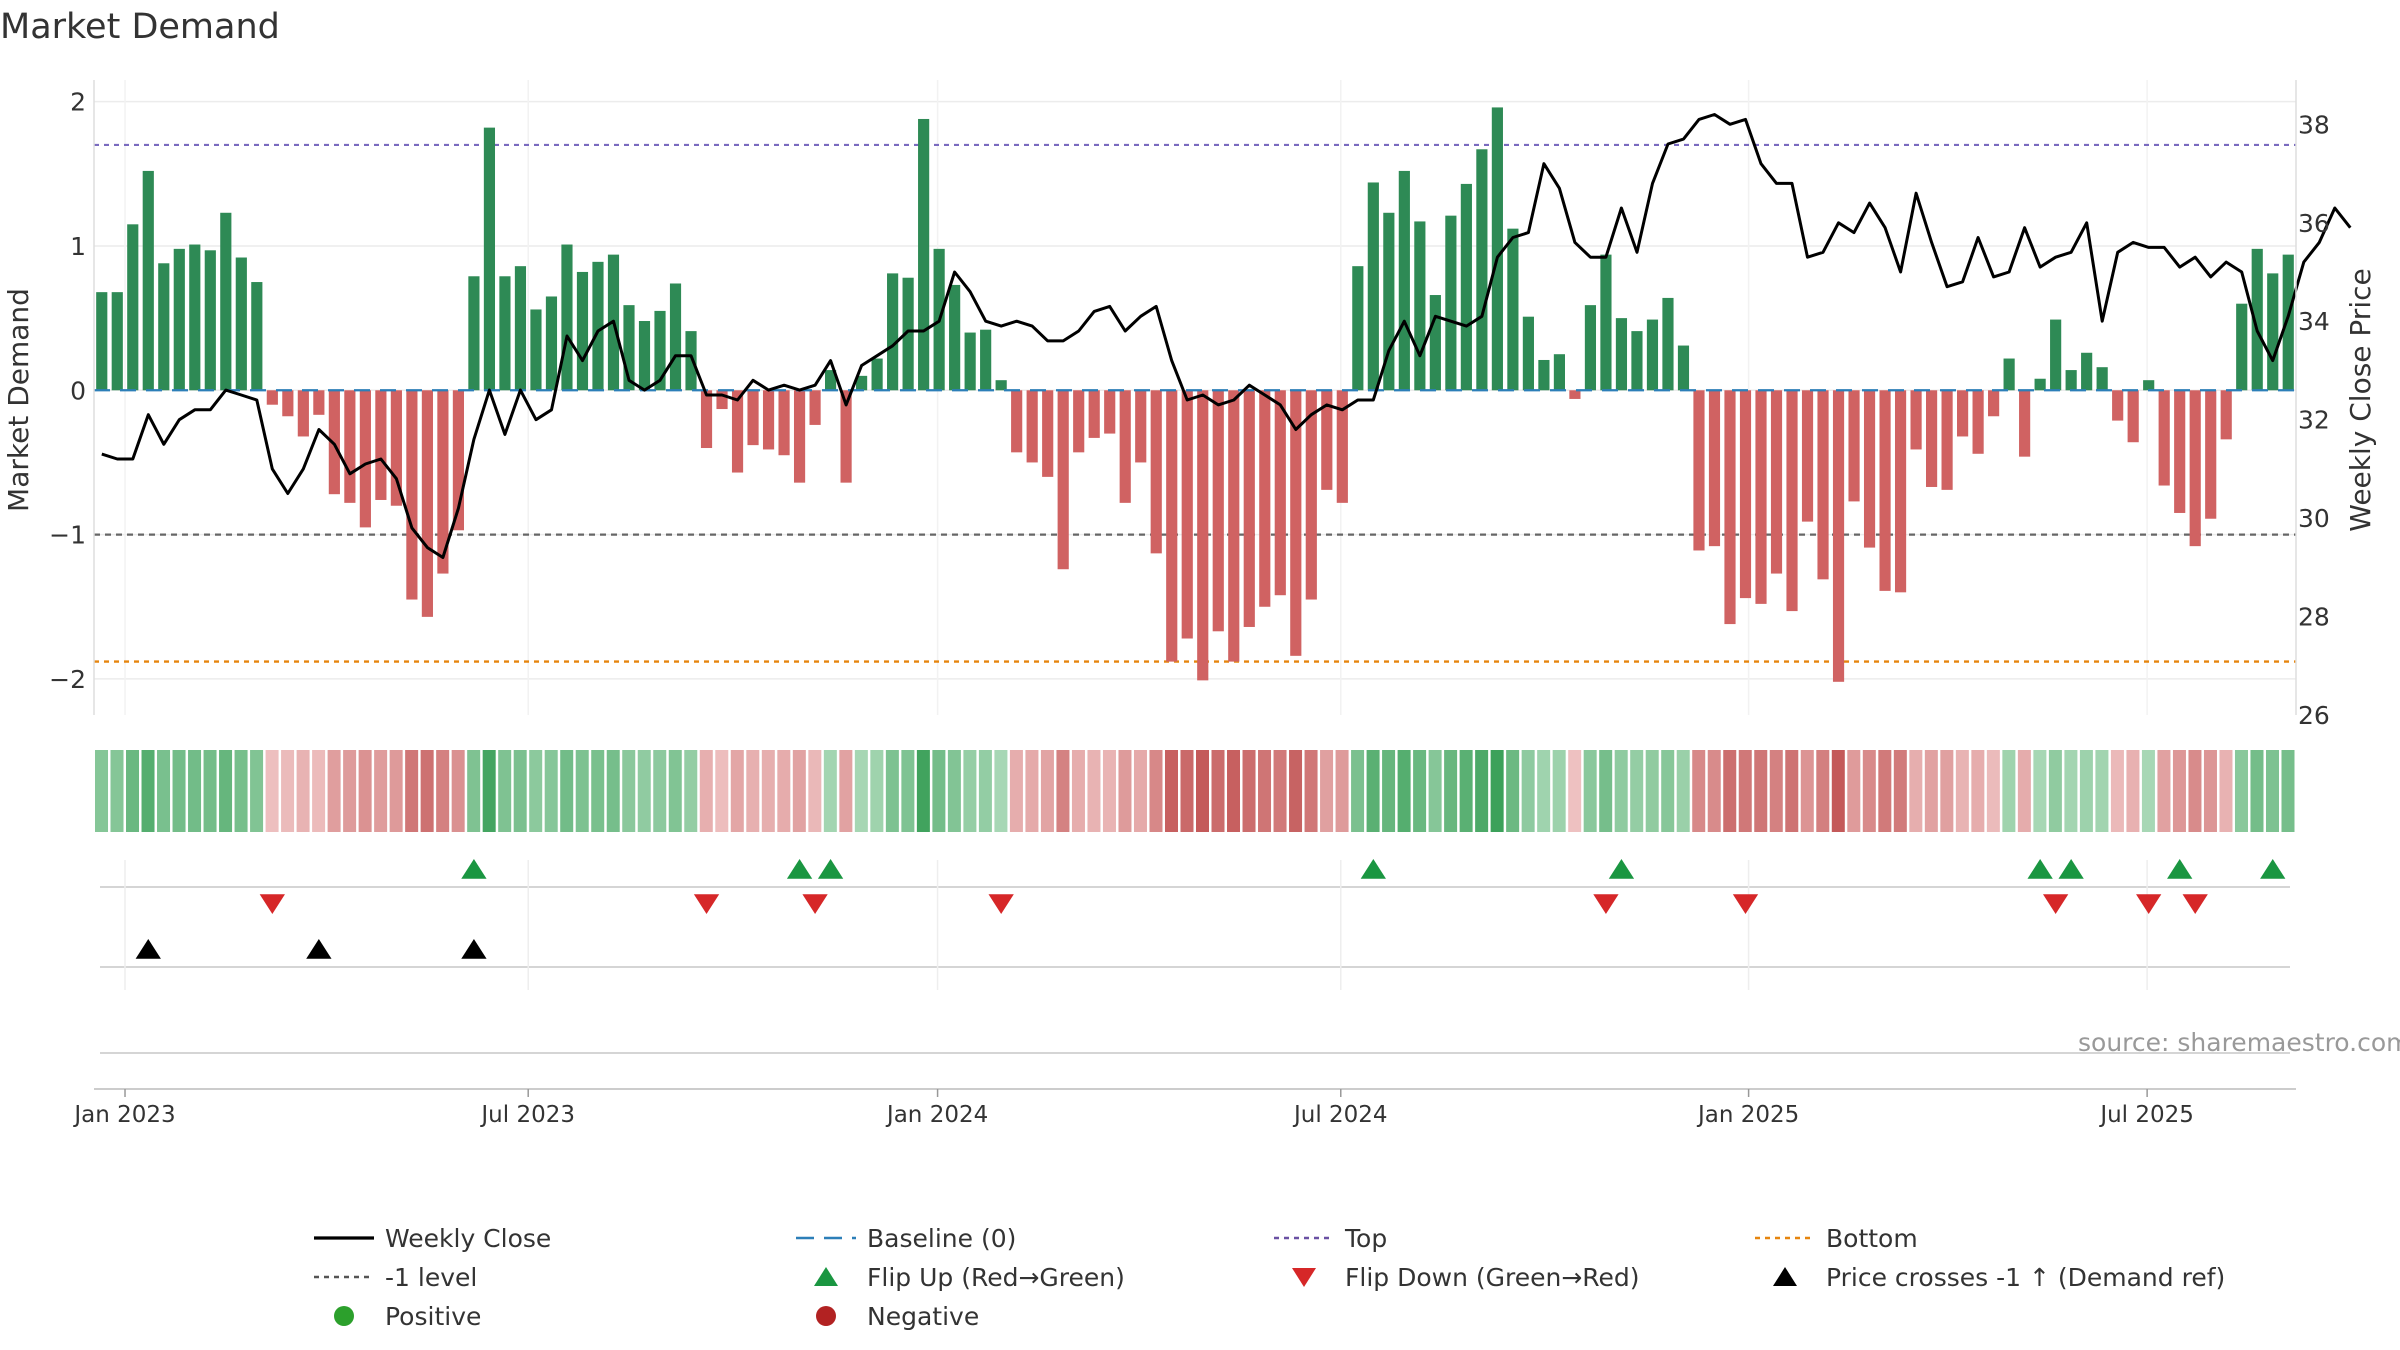  What do you see at coordinates (1195, 956) in the screenshot?
I see `marker-rows` at bounding box center [1195, 956].